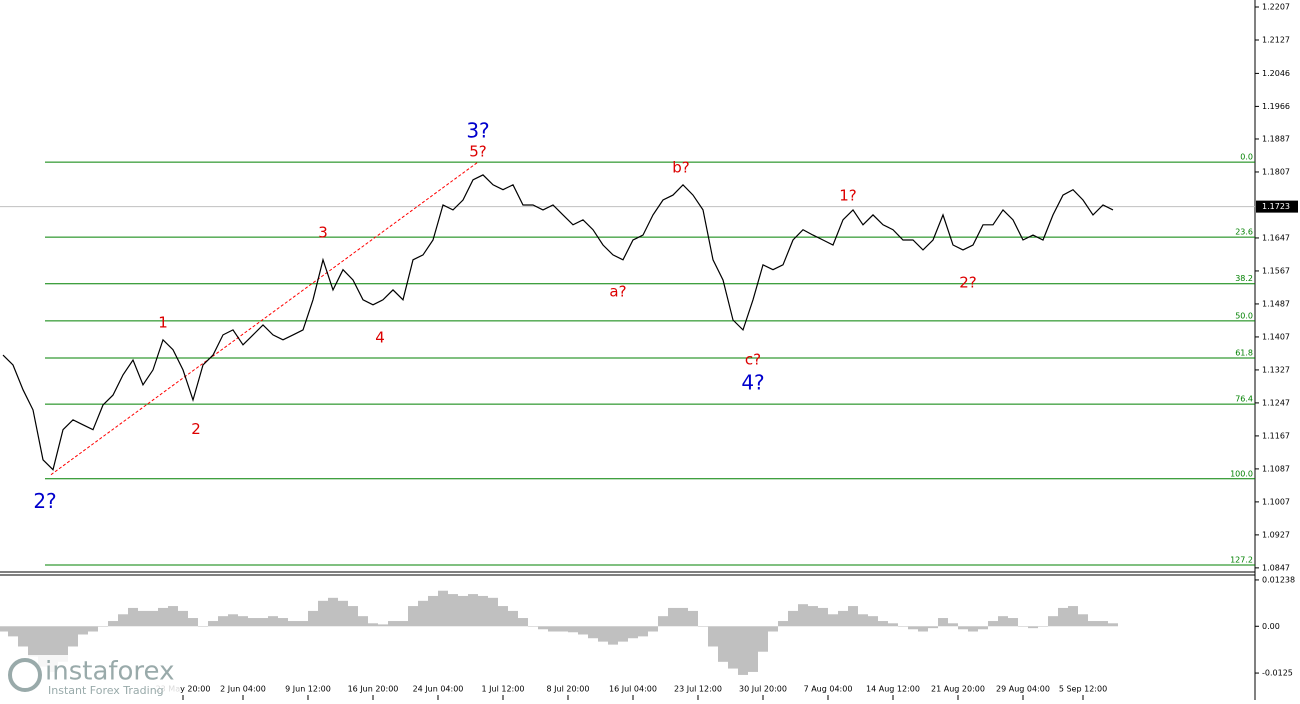 The image size is (1300, 704). Describe the element at coordinates (1276, 7) in the screenshot. I see `y-tick-label: 1.2207` at that location.